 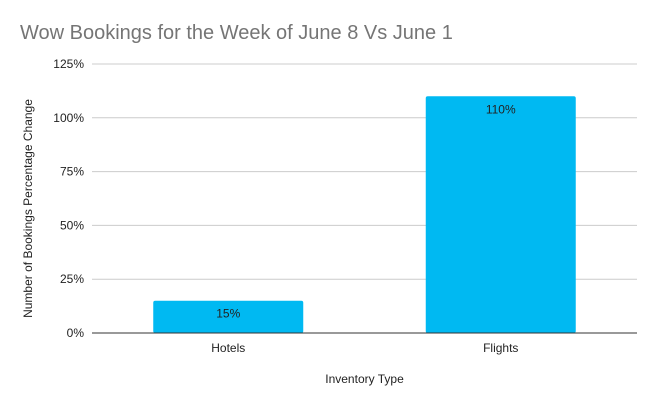 I want to click on x-tick-label: Flights, so click(x=500, y=348).